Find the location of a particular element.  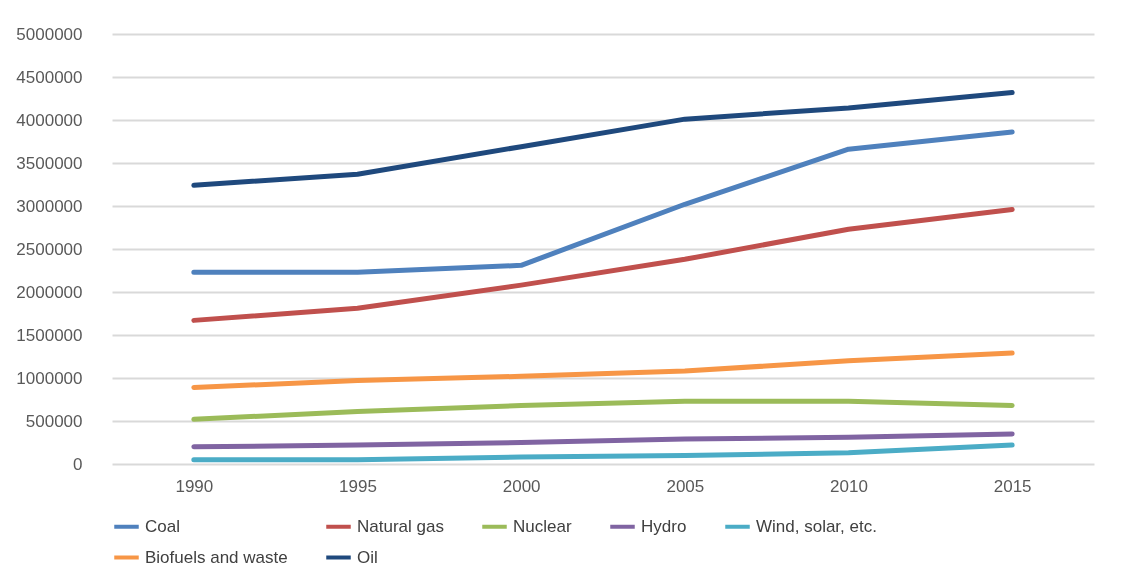

y-tick-label: 5000000 is located at coordinates (49, 34).